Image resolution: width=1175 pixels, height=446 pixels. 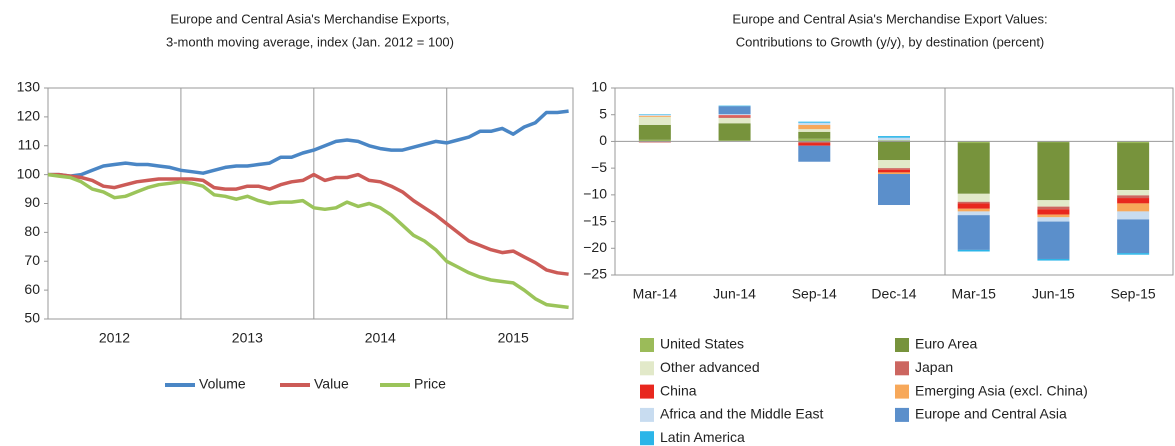 What do you see at coordinates (991, 414) in the screenshot?
I see `legend-label: Europe and Central Asia` at bounding box center [991, 414].